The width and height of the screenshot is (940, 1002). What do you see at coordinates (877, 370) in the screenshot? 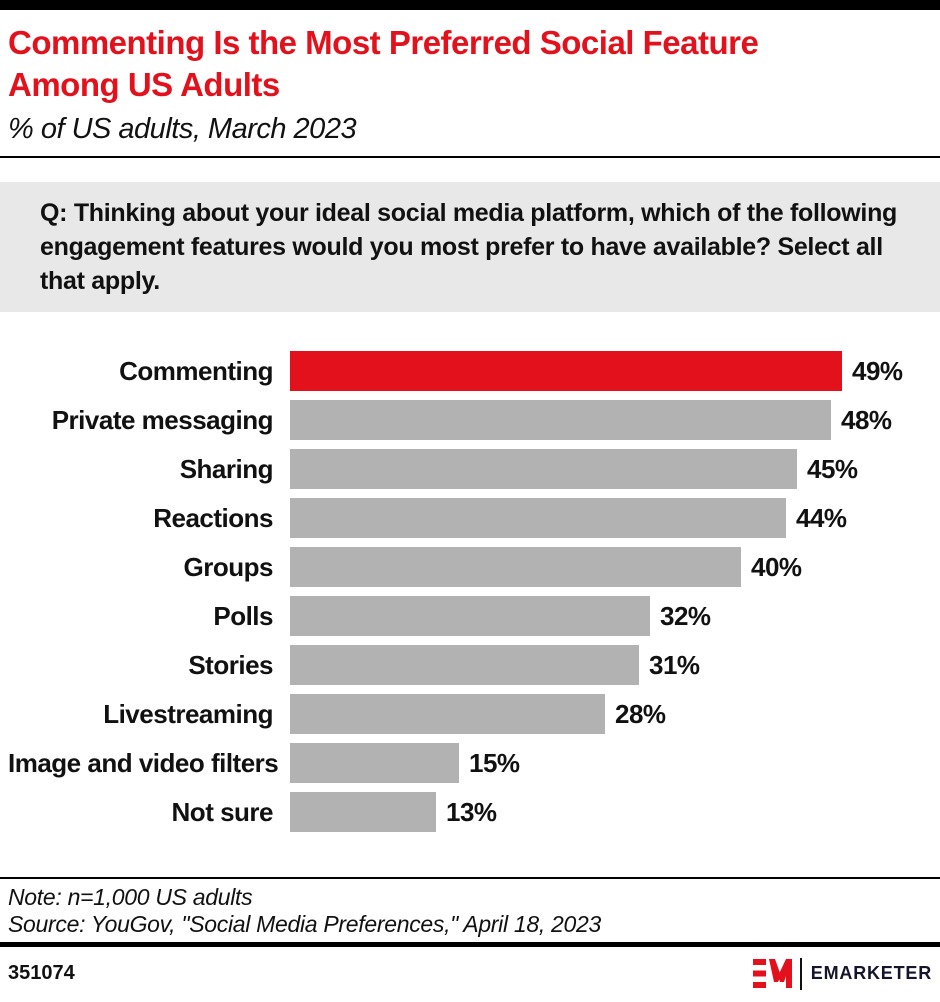
I see `value-label: 49%` at bounding box center [877, 370].